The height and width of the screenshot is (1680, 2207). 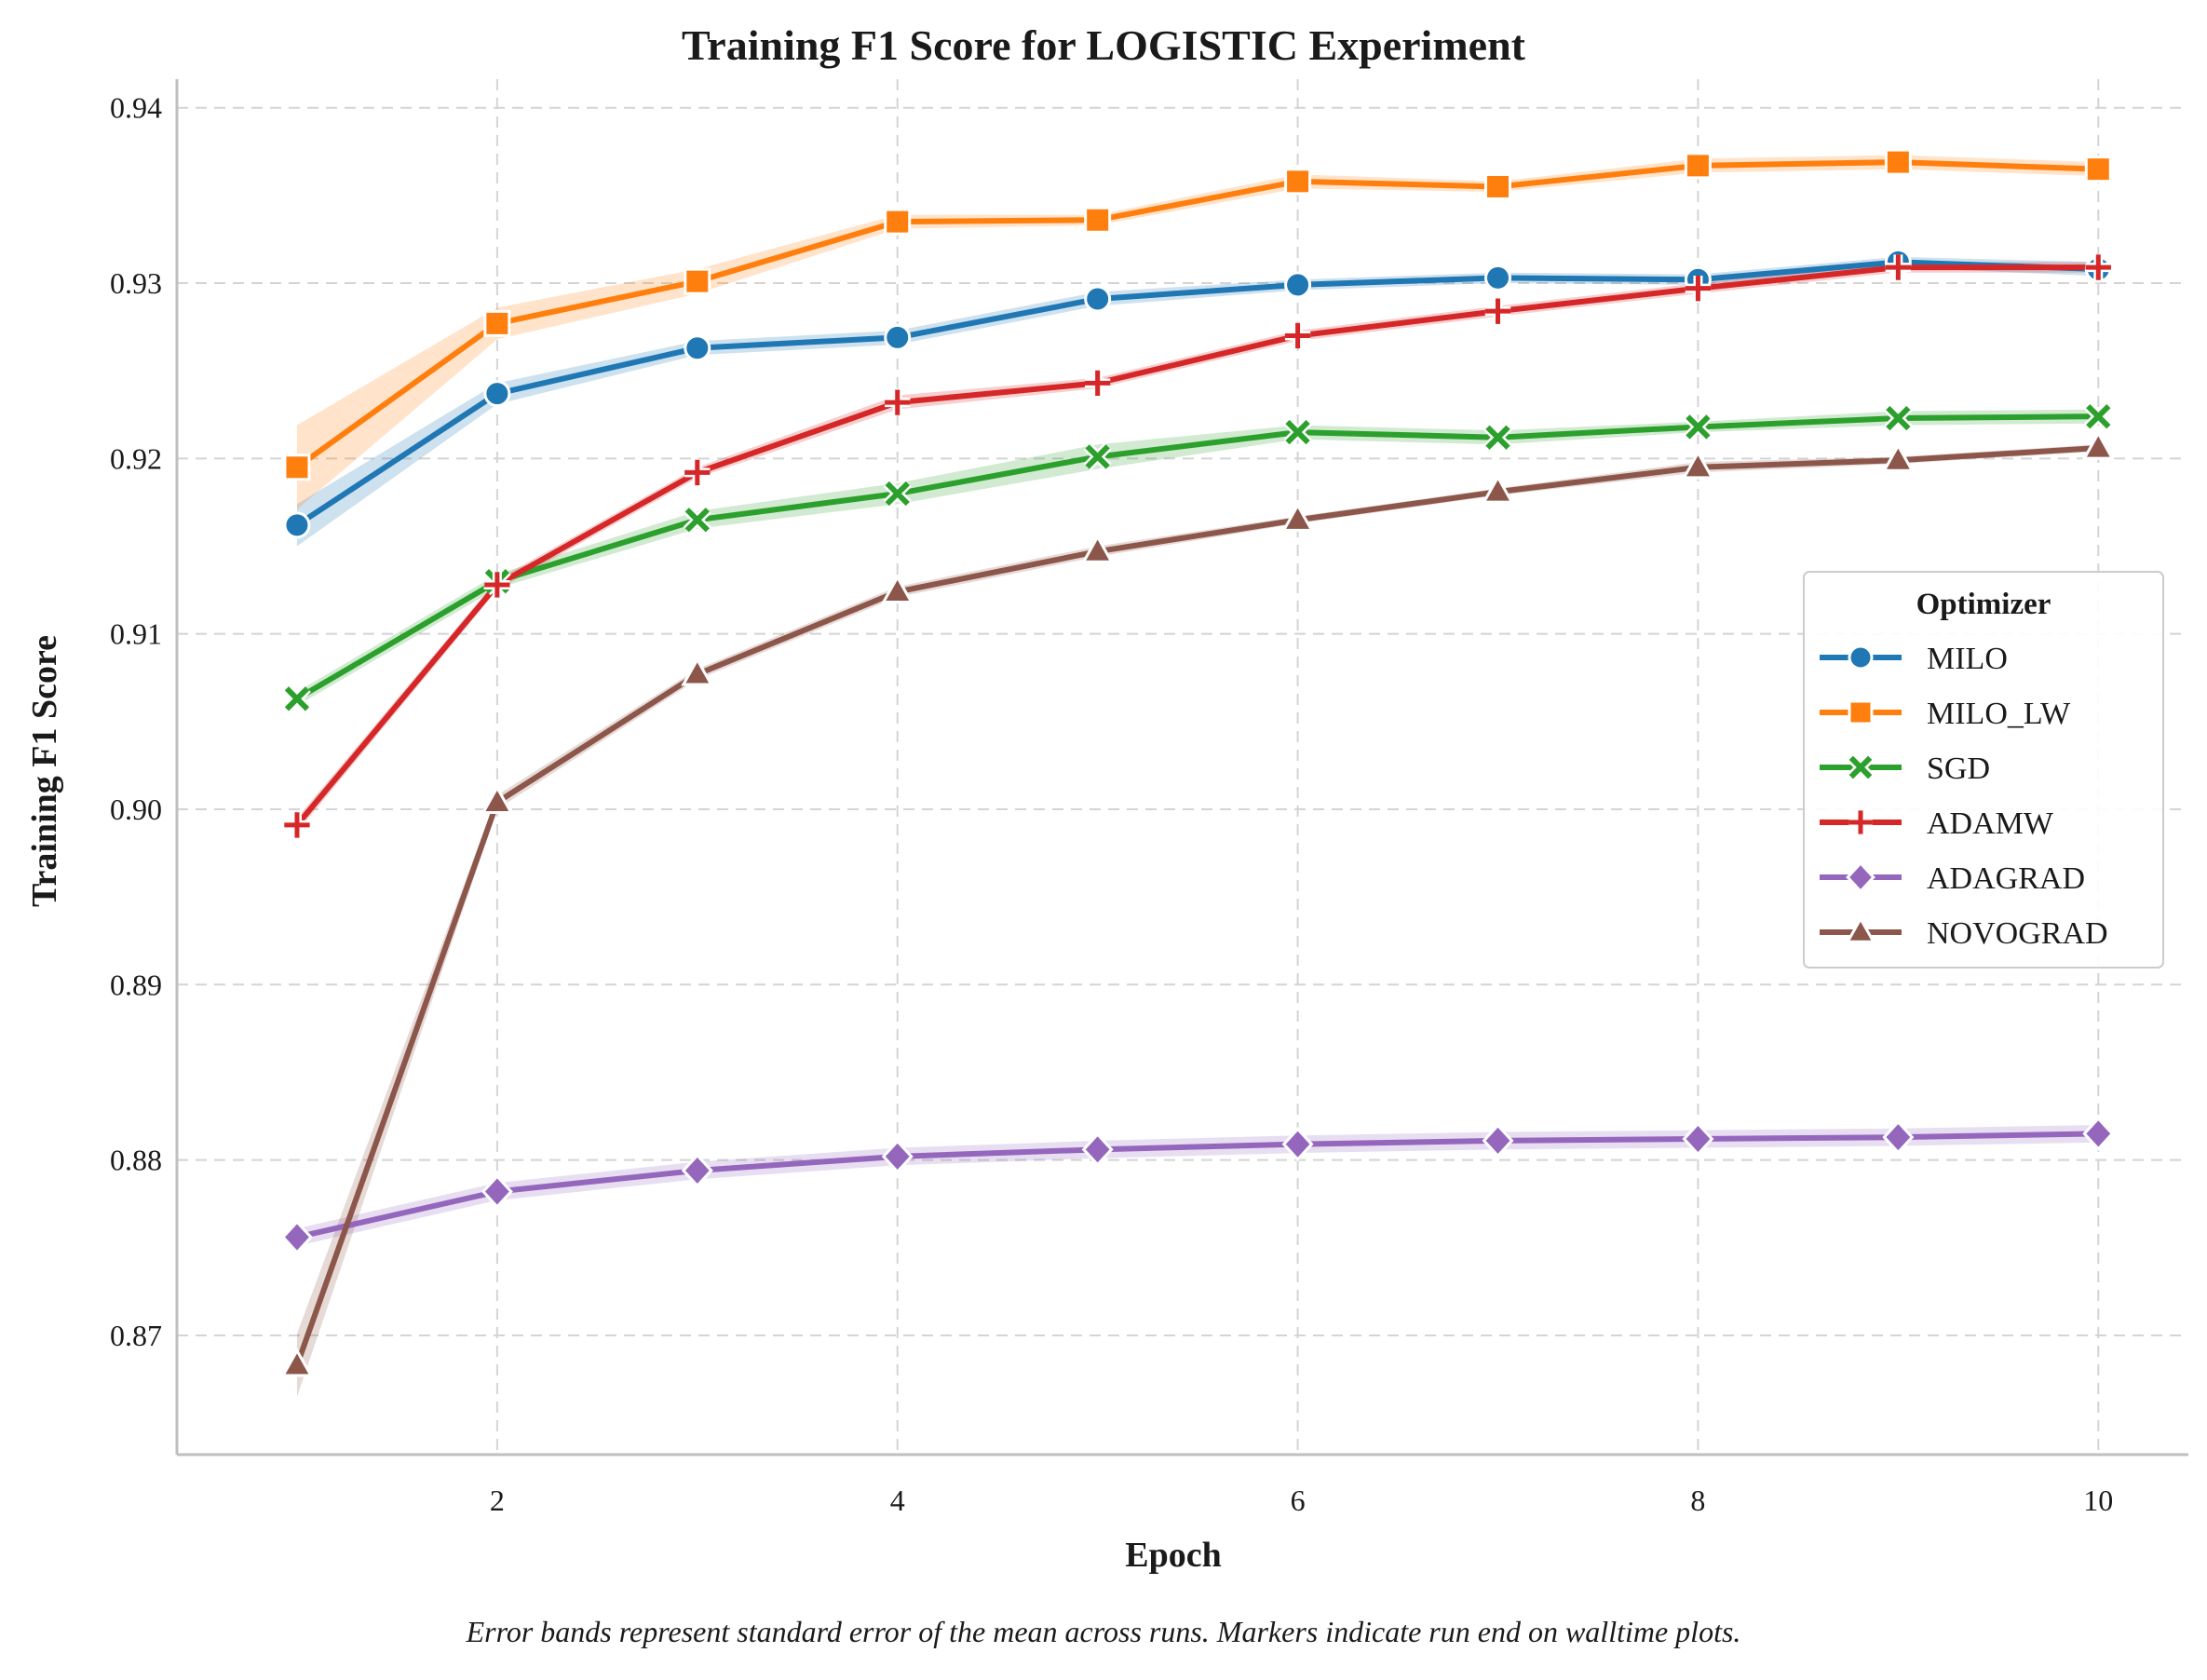 I want to click on x-tick-label: 4, so click(x=897, y=1500).